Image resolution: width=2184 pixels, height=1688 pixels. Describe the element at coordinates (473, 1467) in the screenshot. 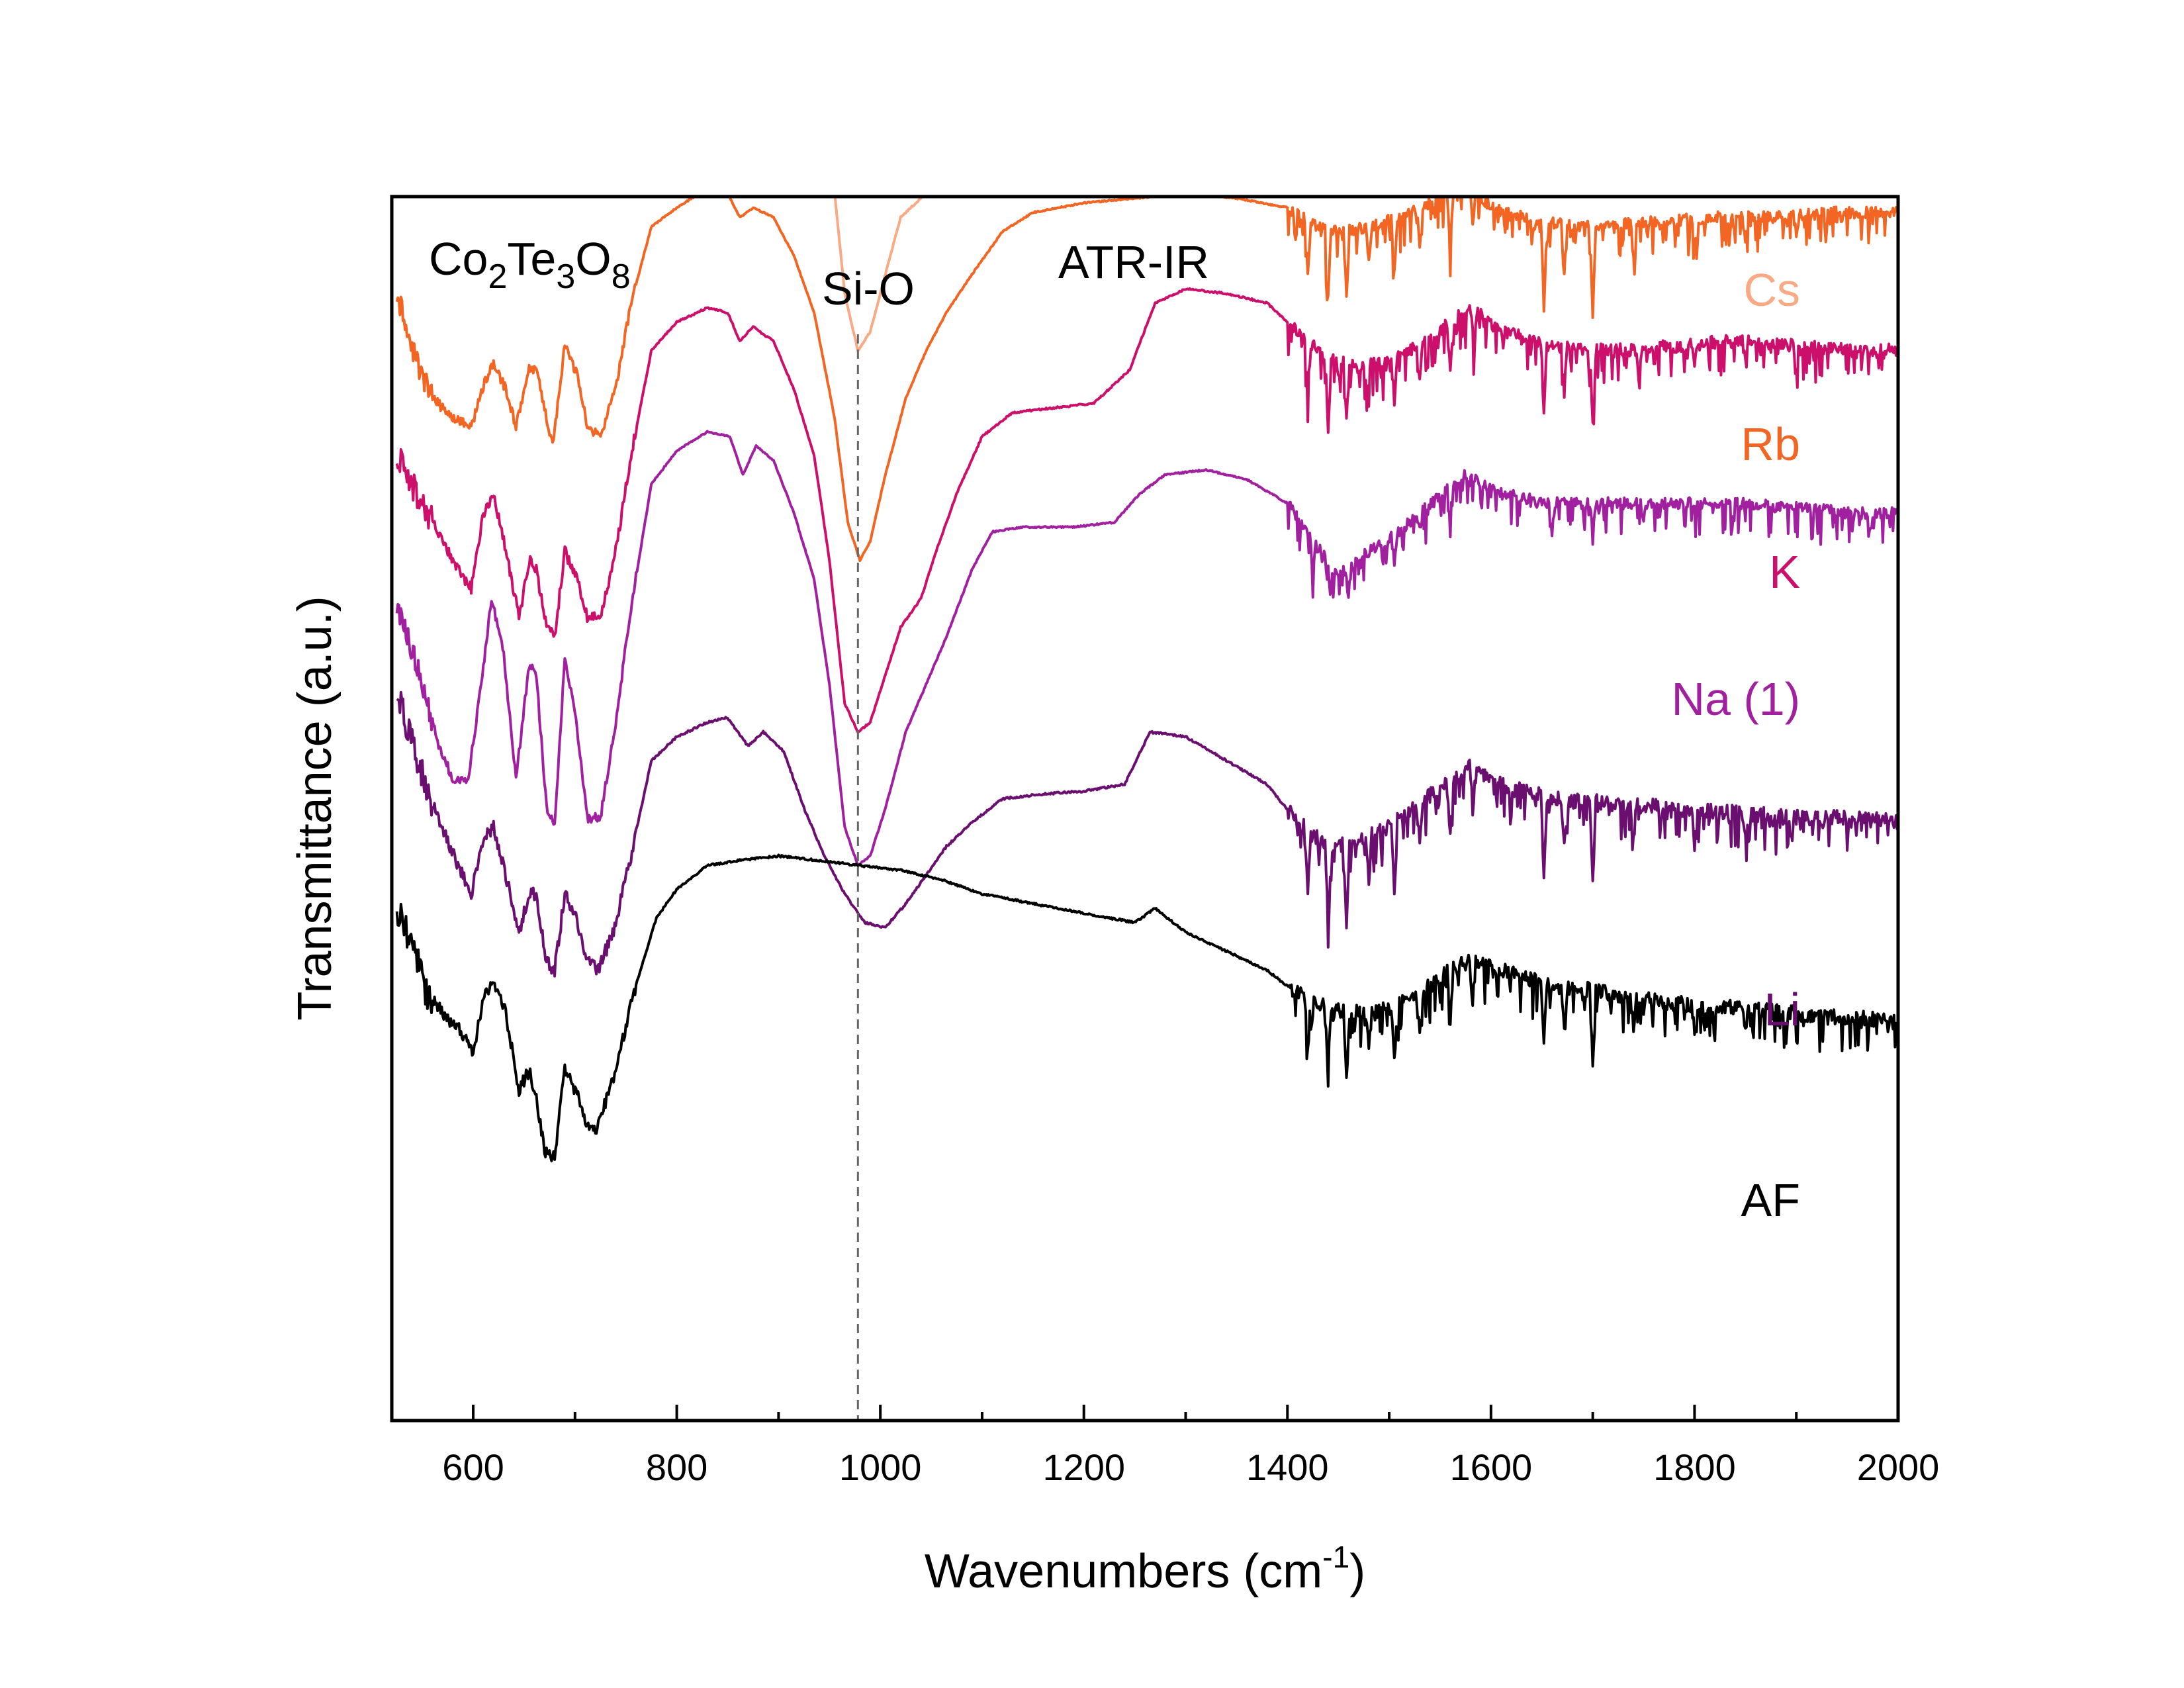

I see `x-tick-label: 600` at that location.